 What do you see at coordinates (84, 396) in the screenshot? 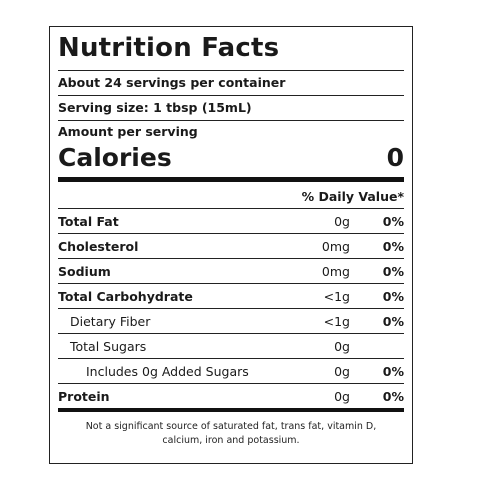
I see `nutrient-name: Protein` at bounding box center [84, 396].